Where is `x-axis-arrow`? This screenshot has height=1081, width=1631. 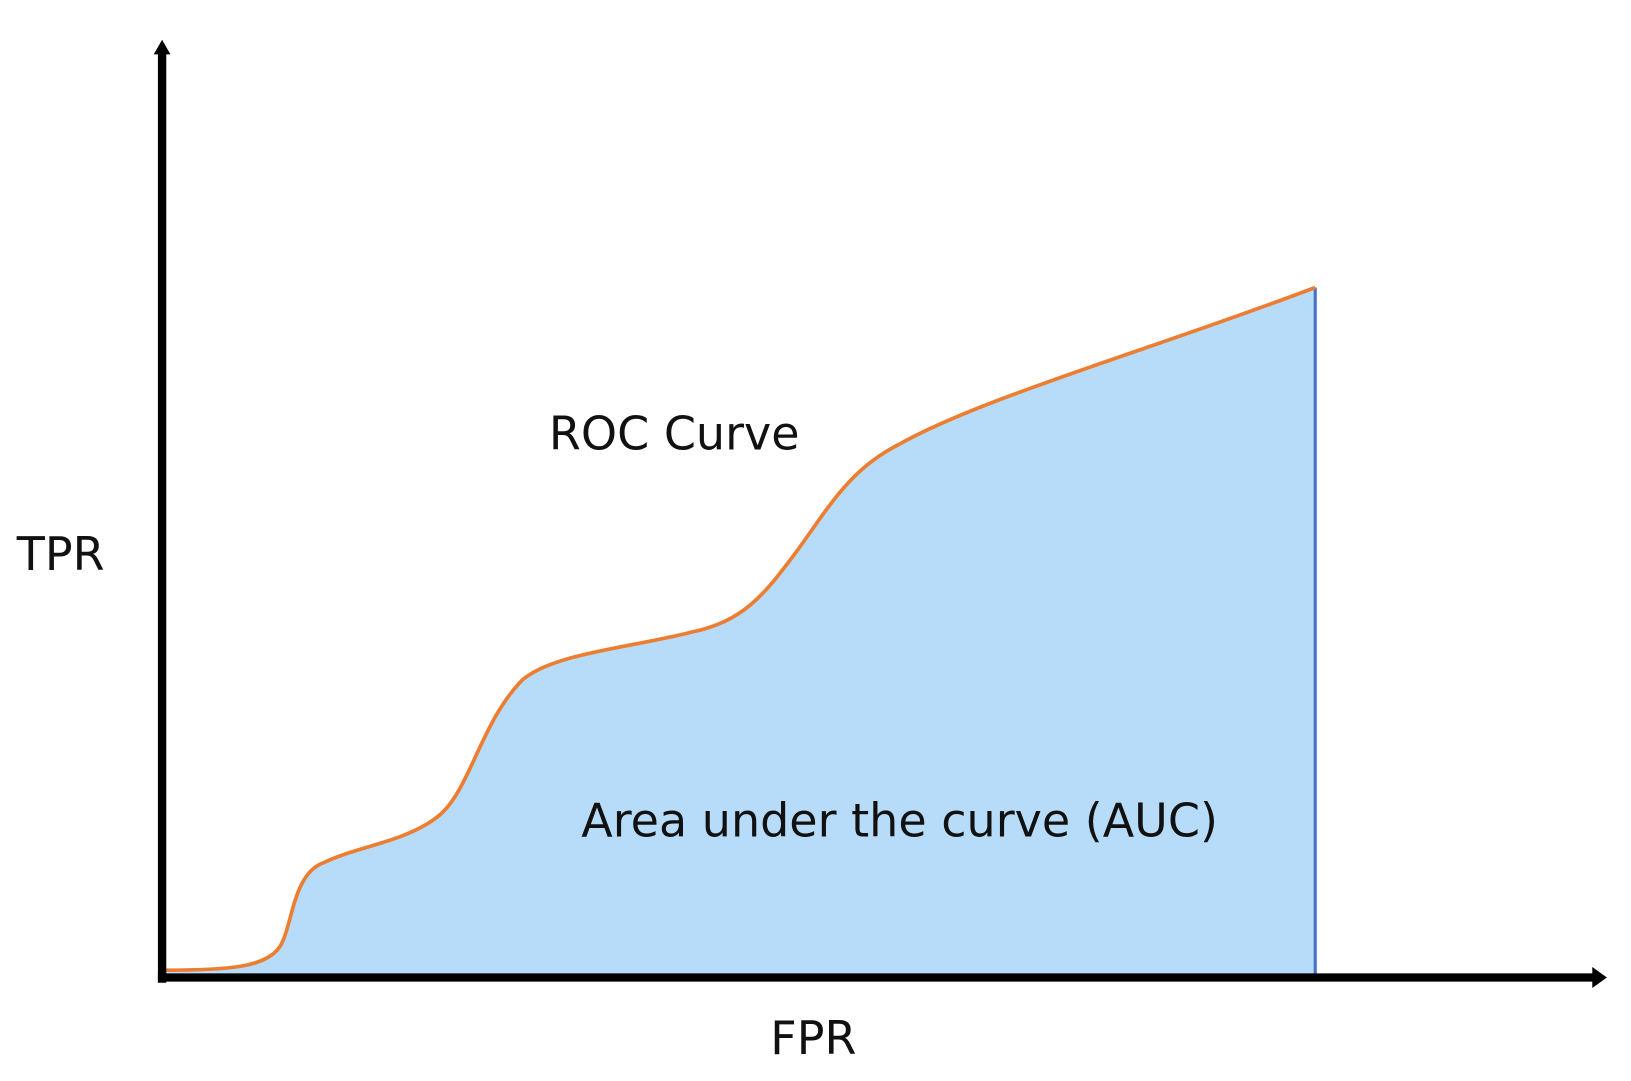 x-axis-arrow is located at coordinates (1599, 977).